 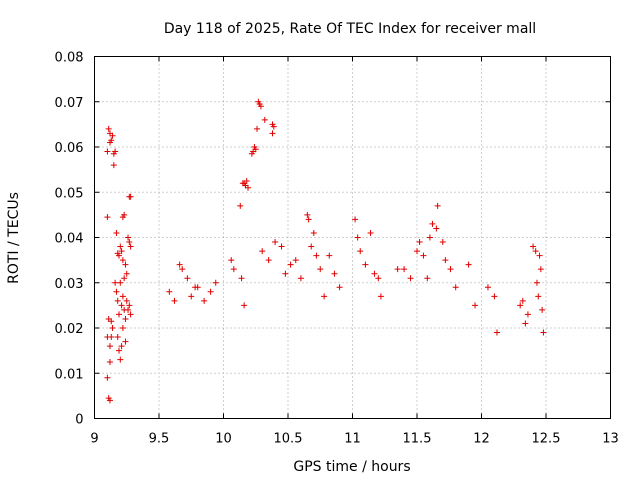 What do you see at coordinates (69, 239) in the screenshot?
I see `y-tick-label: 0.04` at bounding box center [69, 239].